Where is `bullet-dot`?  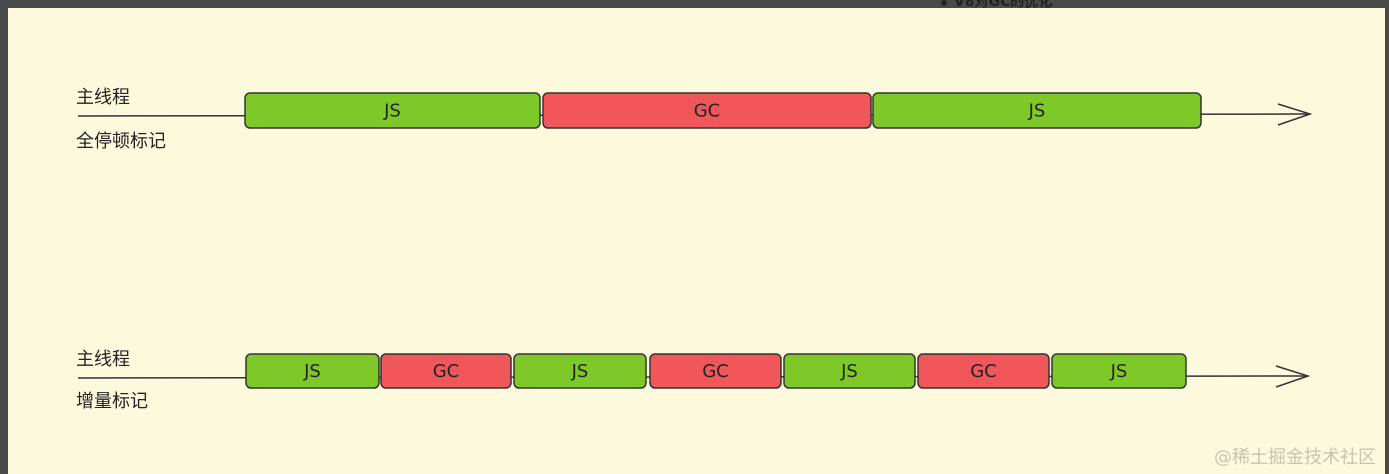
bullet-dot is located at coordinates (944, 3).